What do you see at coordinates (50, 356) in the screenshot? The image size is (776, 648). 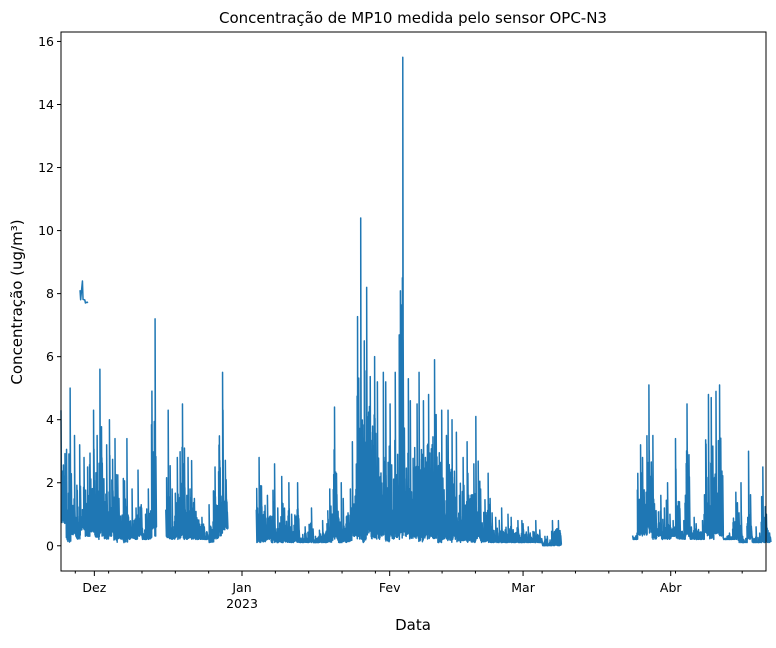 I see `y-tick-label: 6` at bounding box center [50, 356].